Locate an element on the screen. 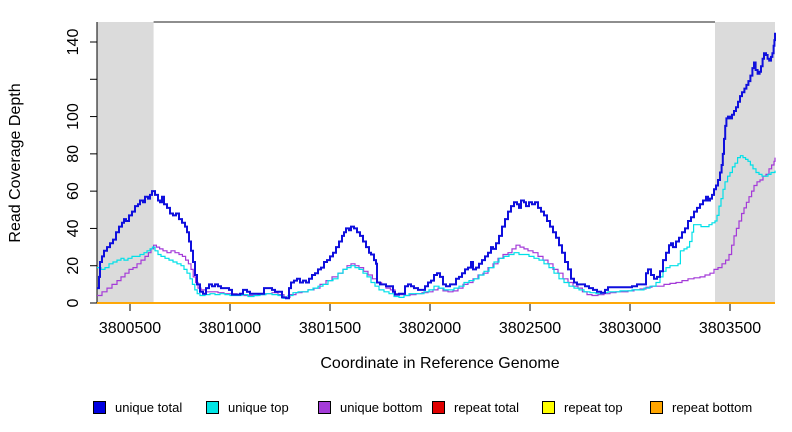 The image size is (792, 432). repeat-bottom-swatch-icon is located at coordinates (656, 407).